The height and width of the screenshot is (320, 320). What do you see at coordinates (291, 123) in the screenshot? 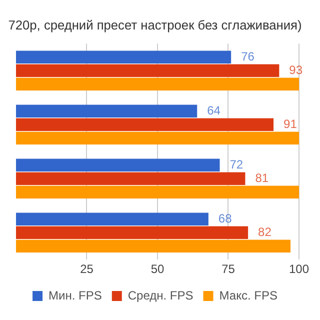
I see `data-label: 91` at bounding box center [291, 123].